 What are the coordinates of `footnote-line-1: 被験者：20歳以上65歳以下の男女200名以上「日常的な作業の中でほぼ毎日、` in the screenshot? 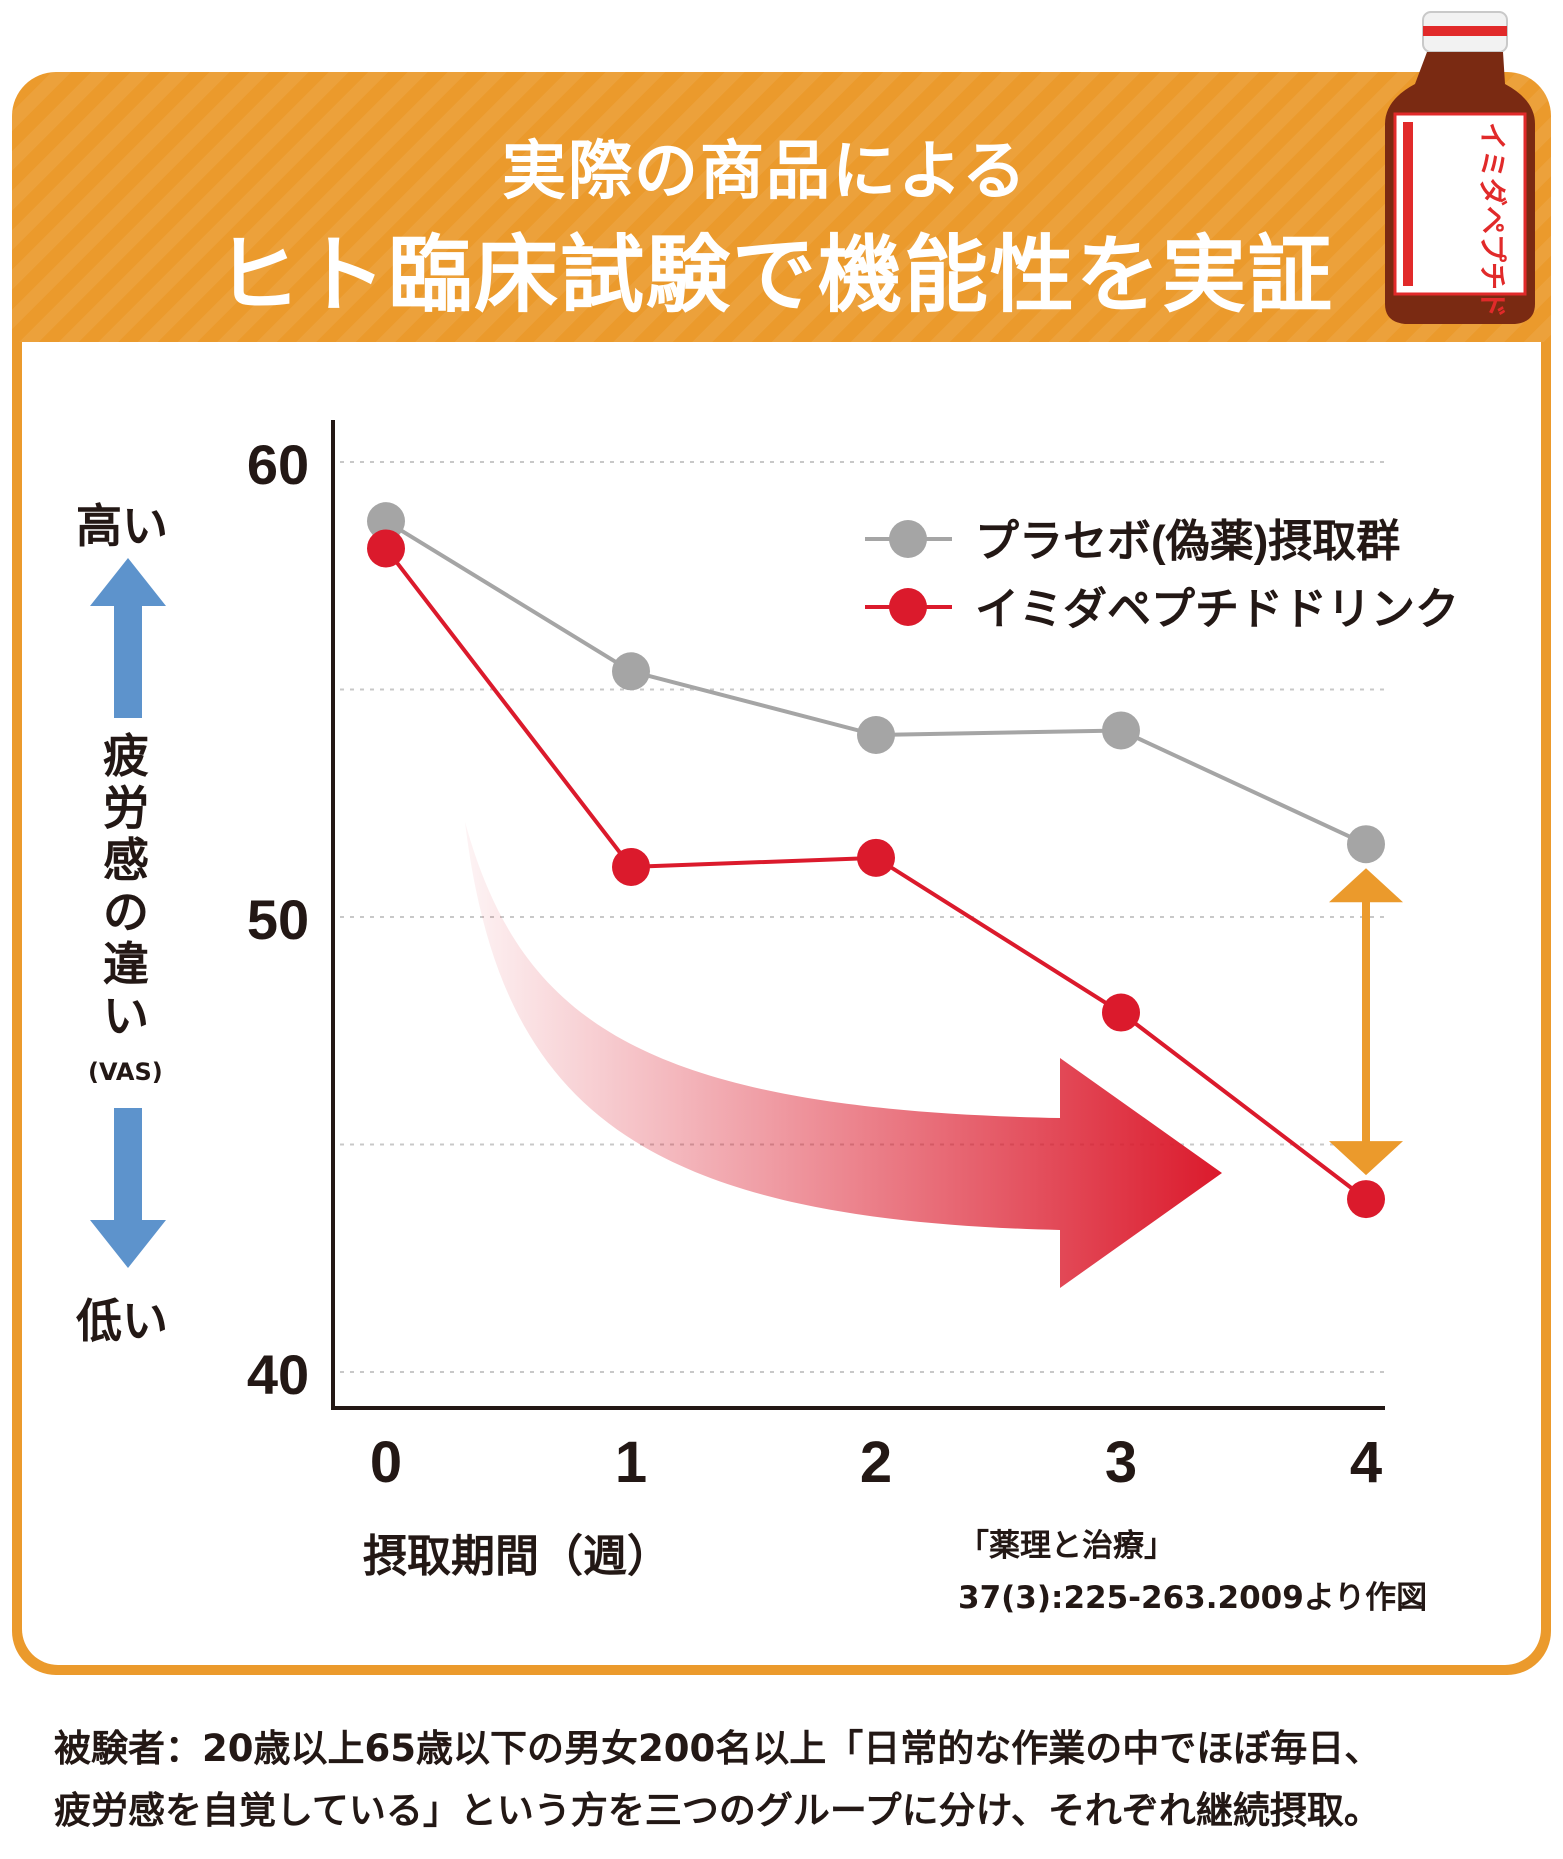 It's located at (718, 1748).